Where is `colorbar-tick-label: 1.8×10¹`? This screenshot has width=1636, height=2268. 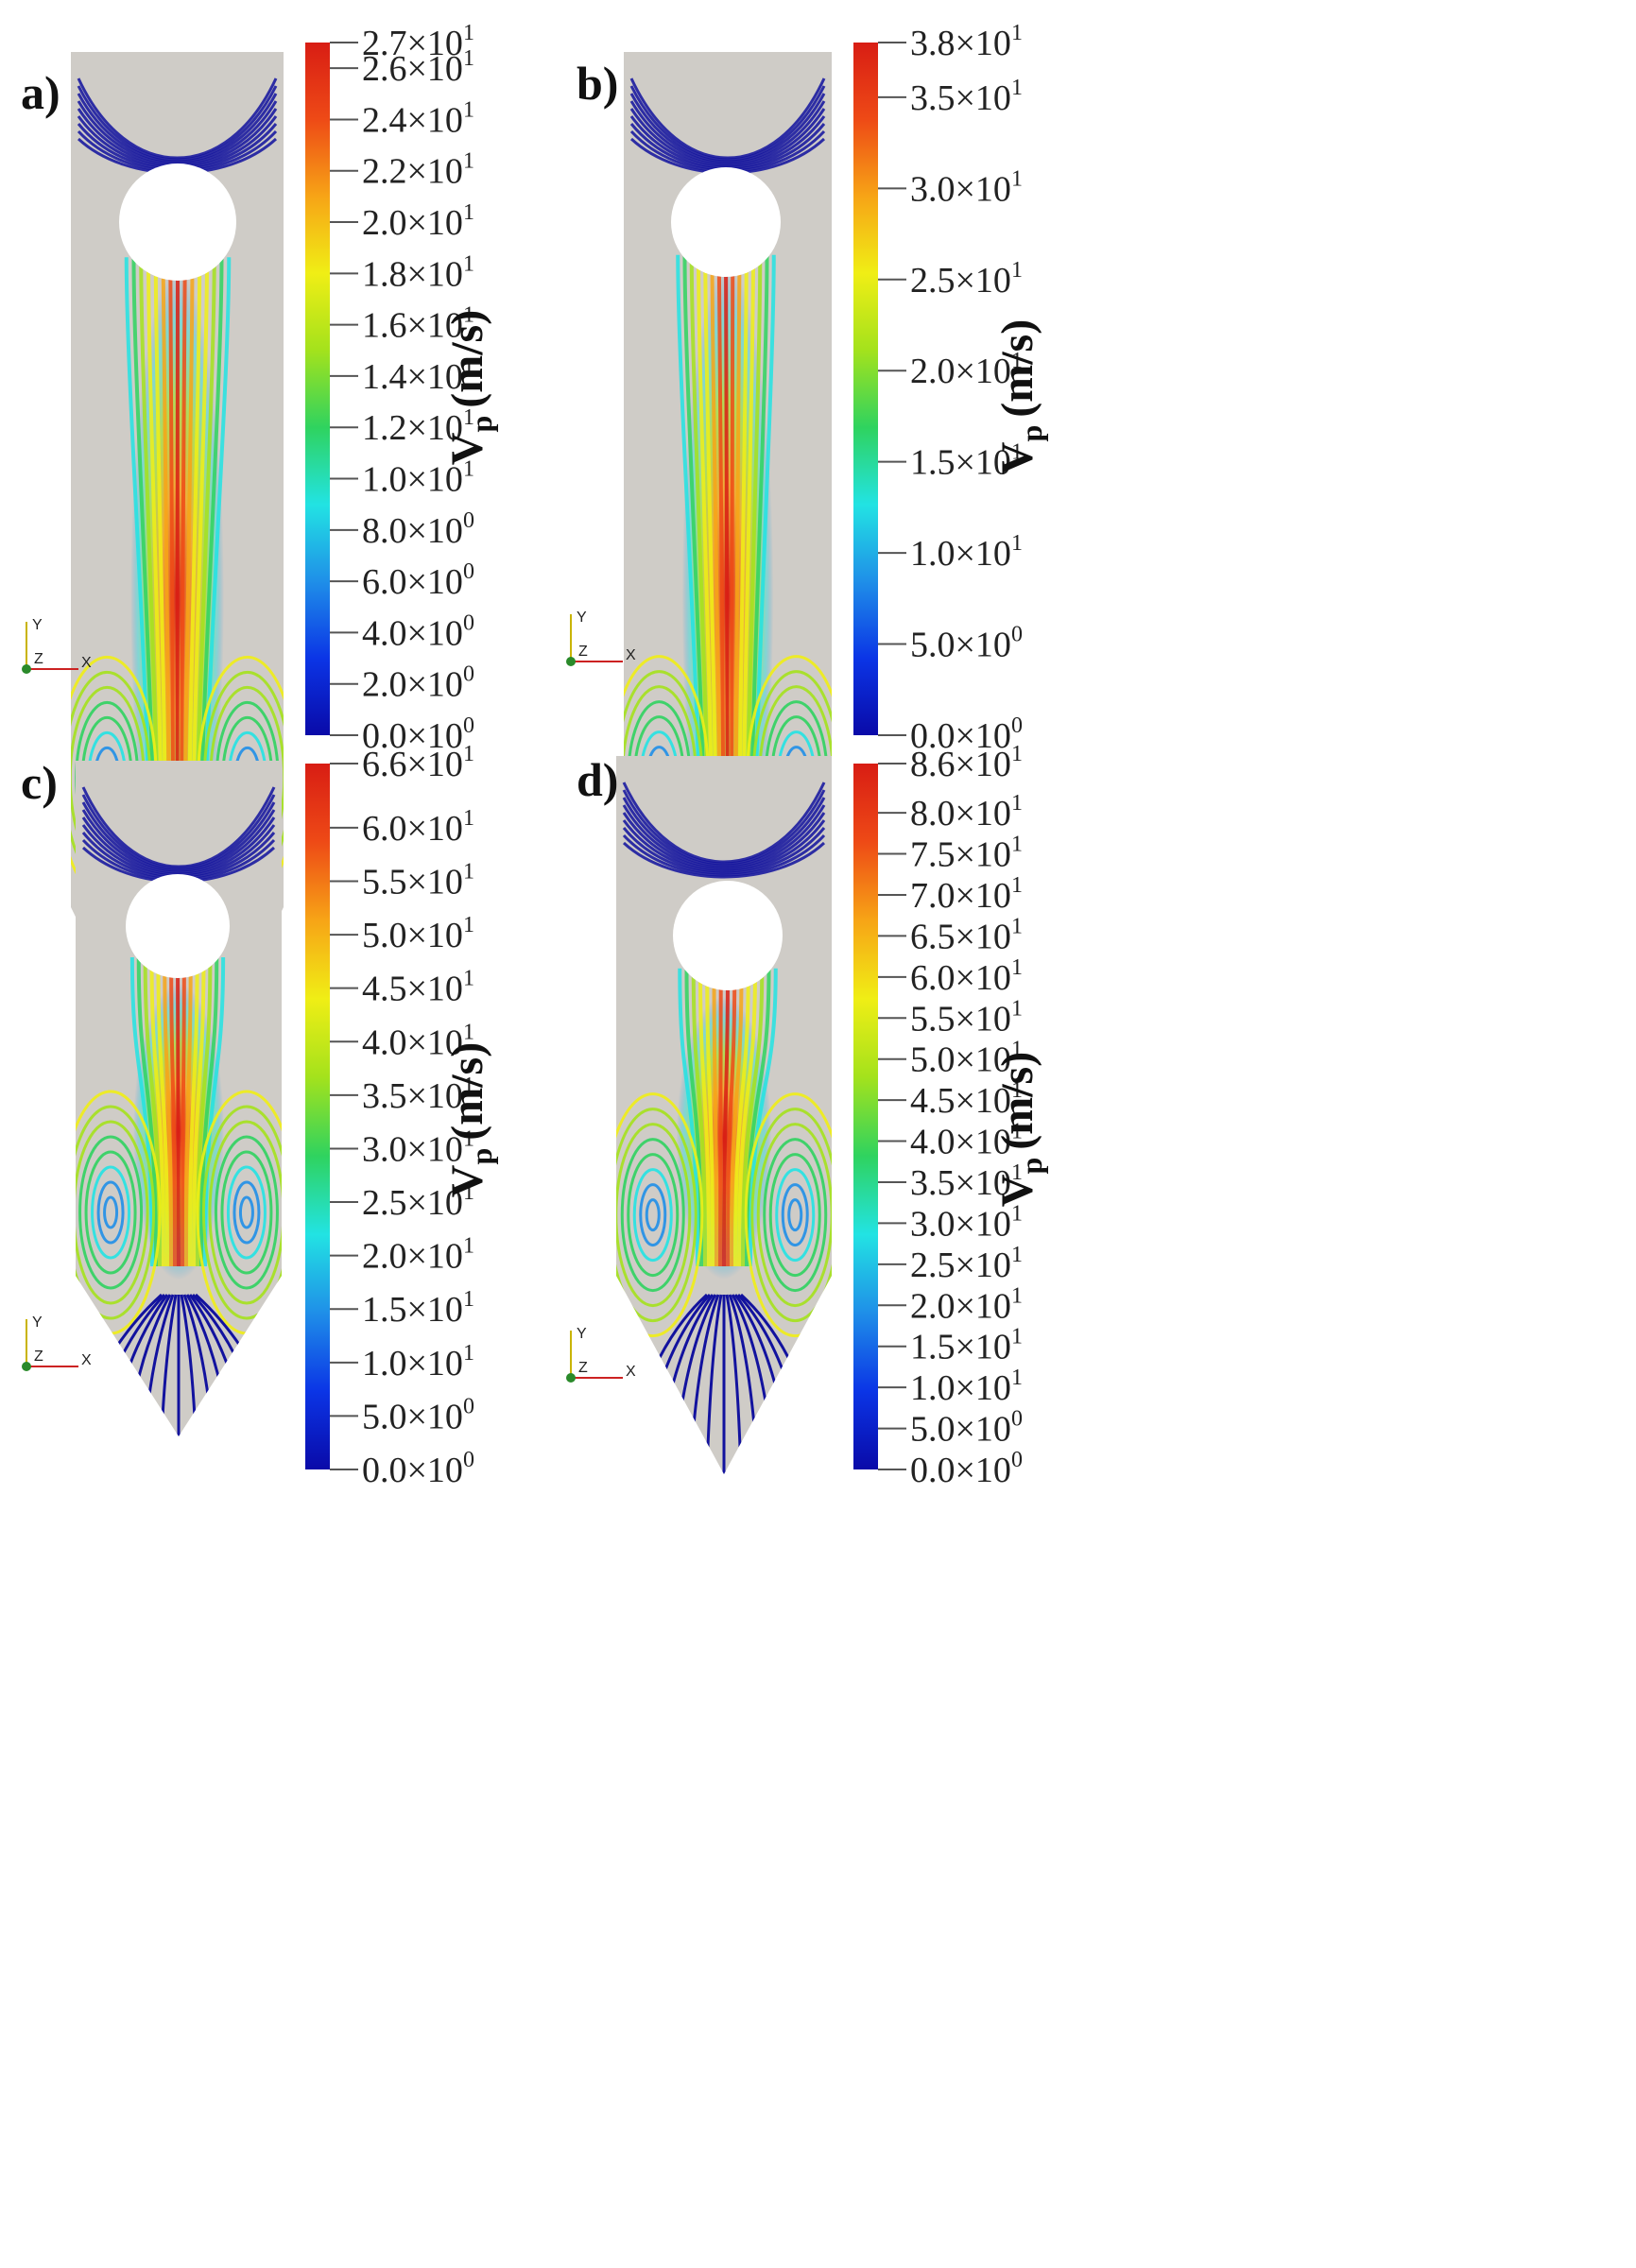
colorbar-tick-label: 1.8×10¹ is located at coordinates (418, 272).